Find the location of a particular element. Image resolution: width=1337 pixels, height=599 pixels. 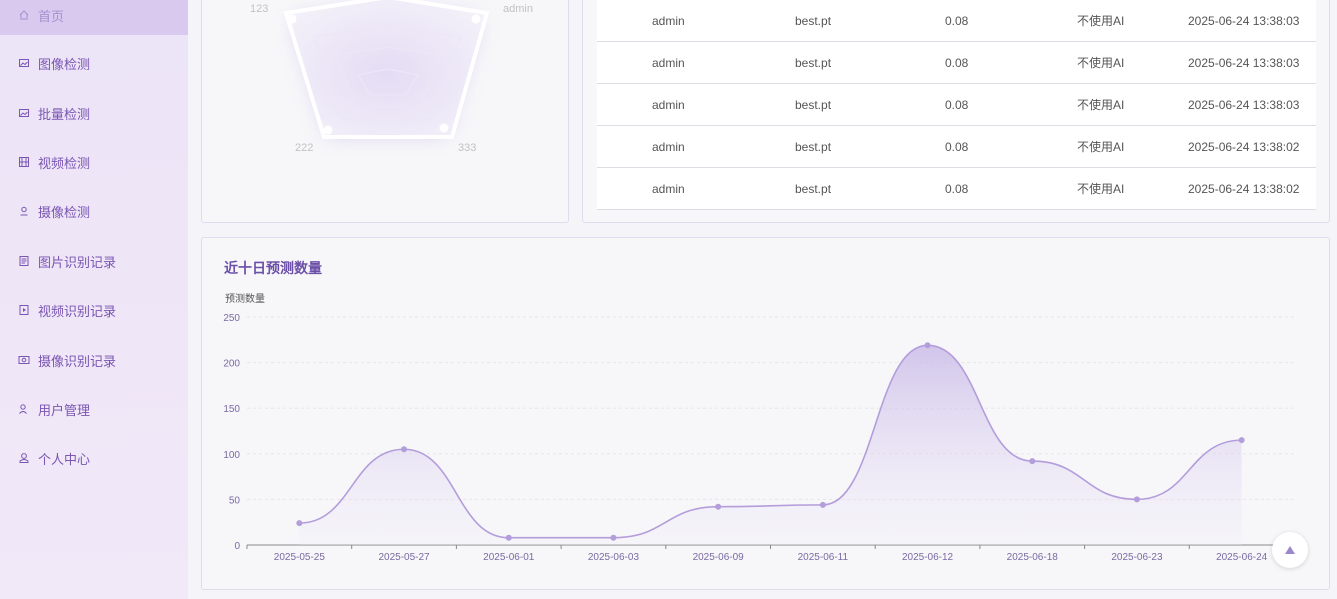

x-tick-label: 2025-06-12 is located at coordinates (928, 557).